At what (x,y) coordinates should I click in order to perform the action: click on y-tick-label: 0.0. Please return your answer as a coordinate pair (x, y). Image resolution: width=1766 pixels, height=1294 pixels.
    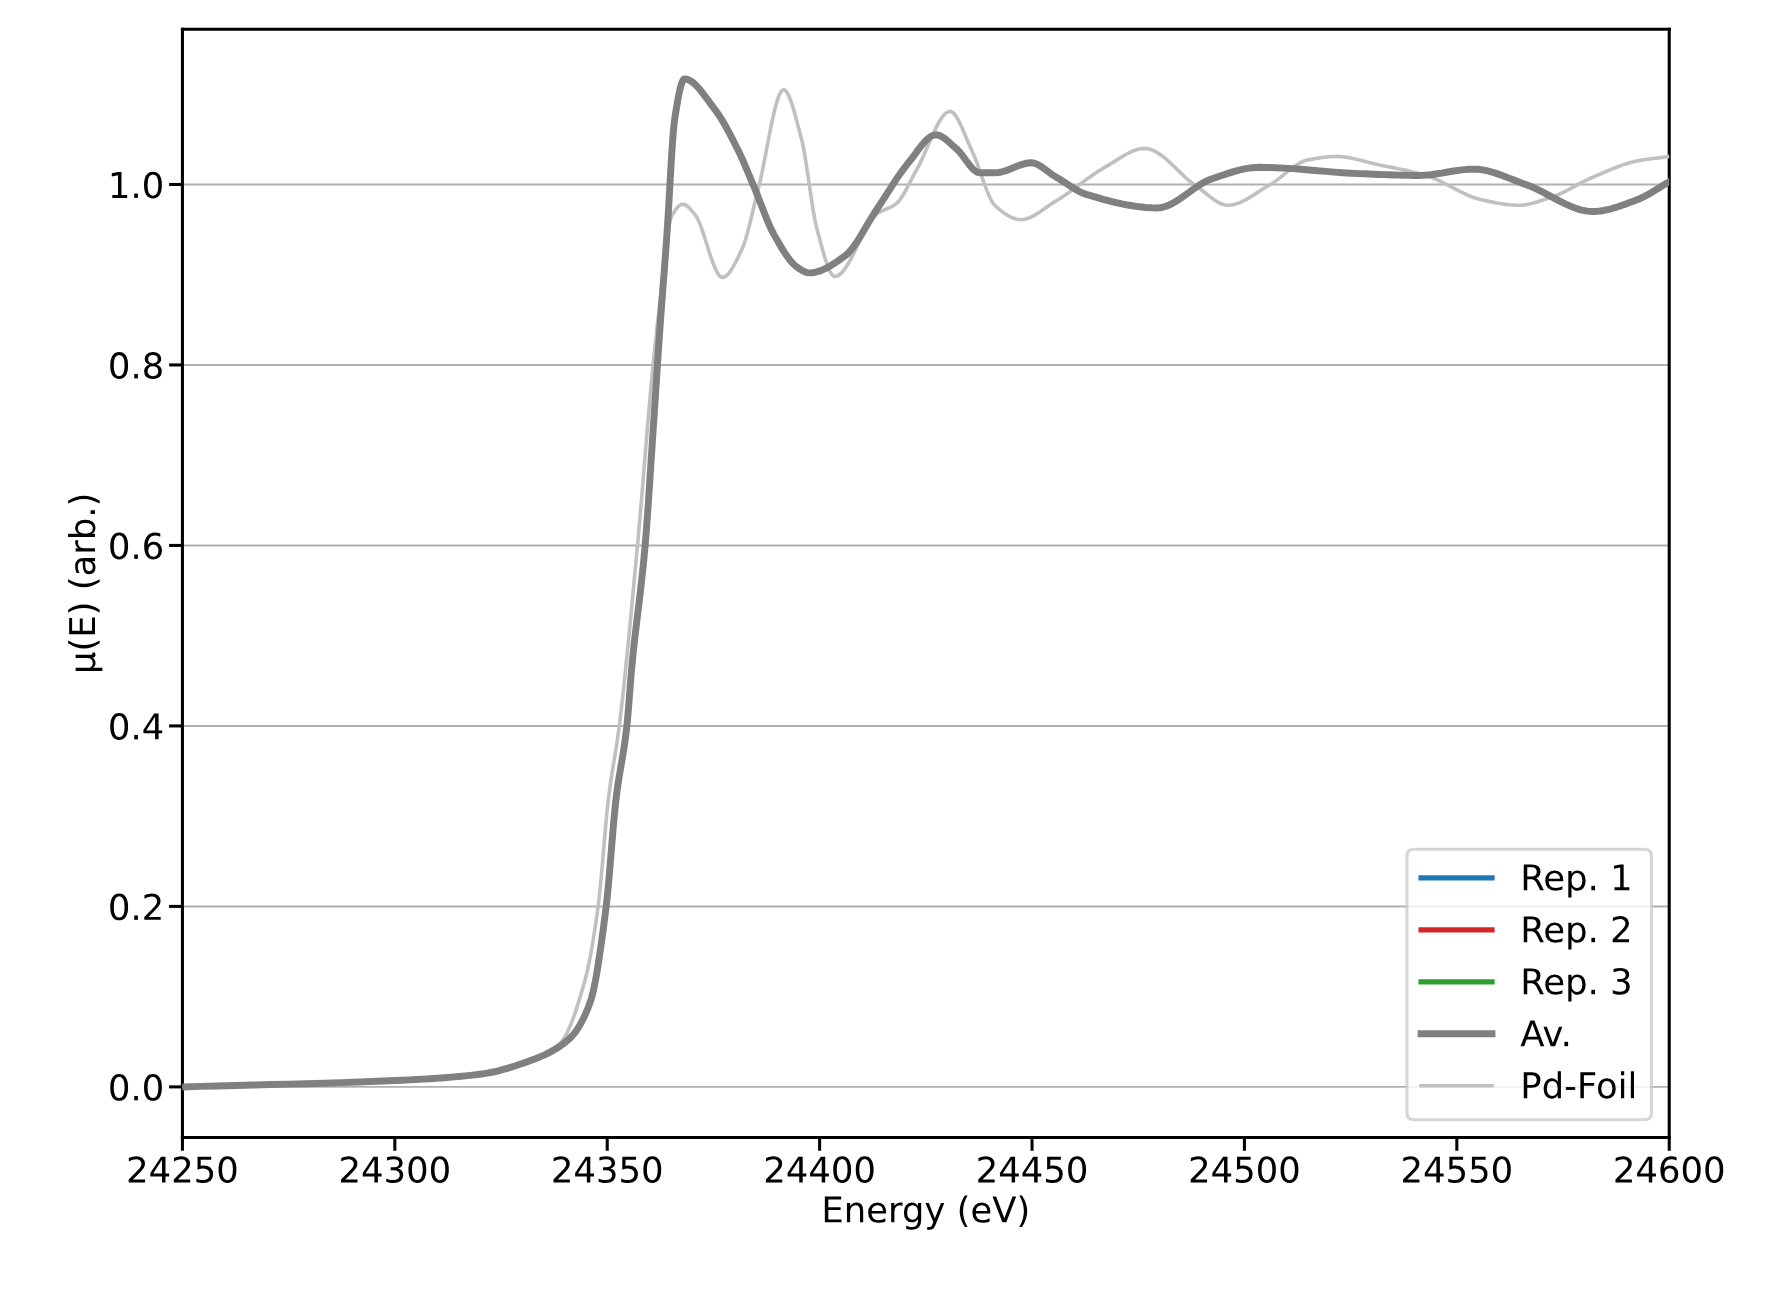
    Looking at the image, I should click on (136, 1087).